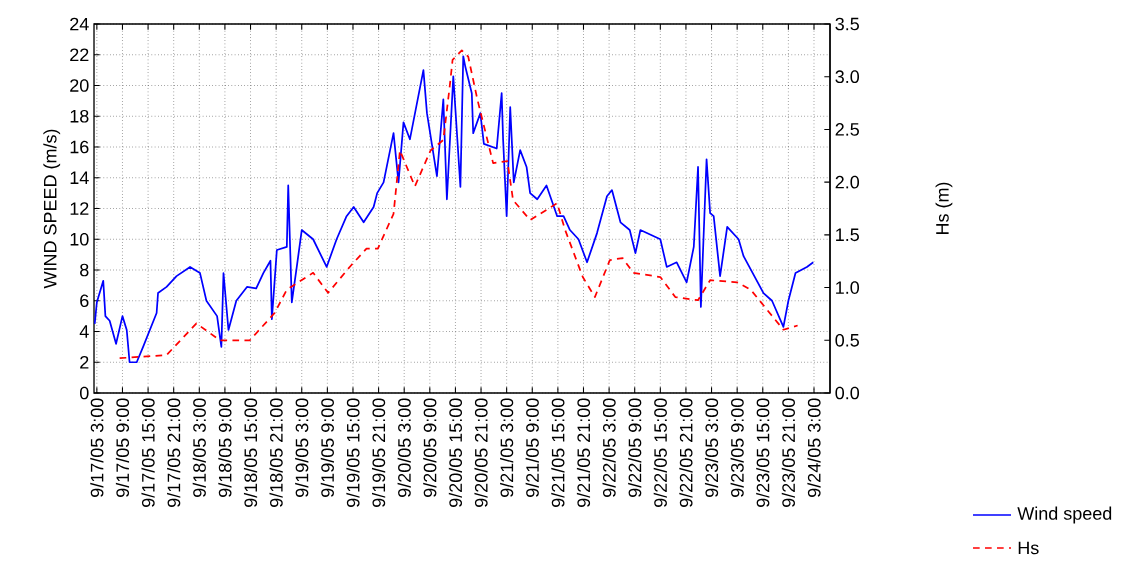 This screenshot has width=1134, height=565. I want to click on y-tick-label: 22, so click(79, 55).